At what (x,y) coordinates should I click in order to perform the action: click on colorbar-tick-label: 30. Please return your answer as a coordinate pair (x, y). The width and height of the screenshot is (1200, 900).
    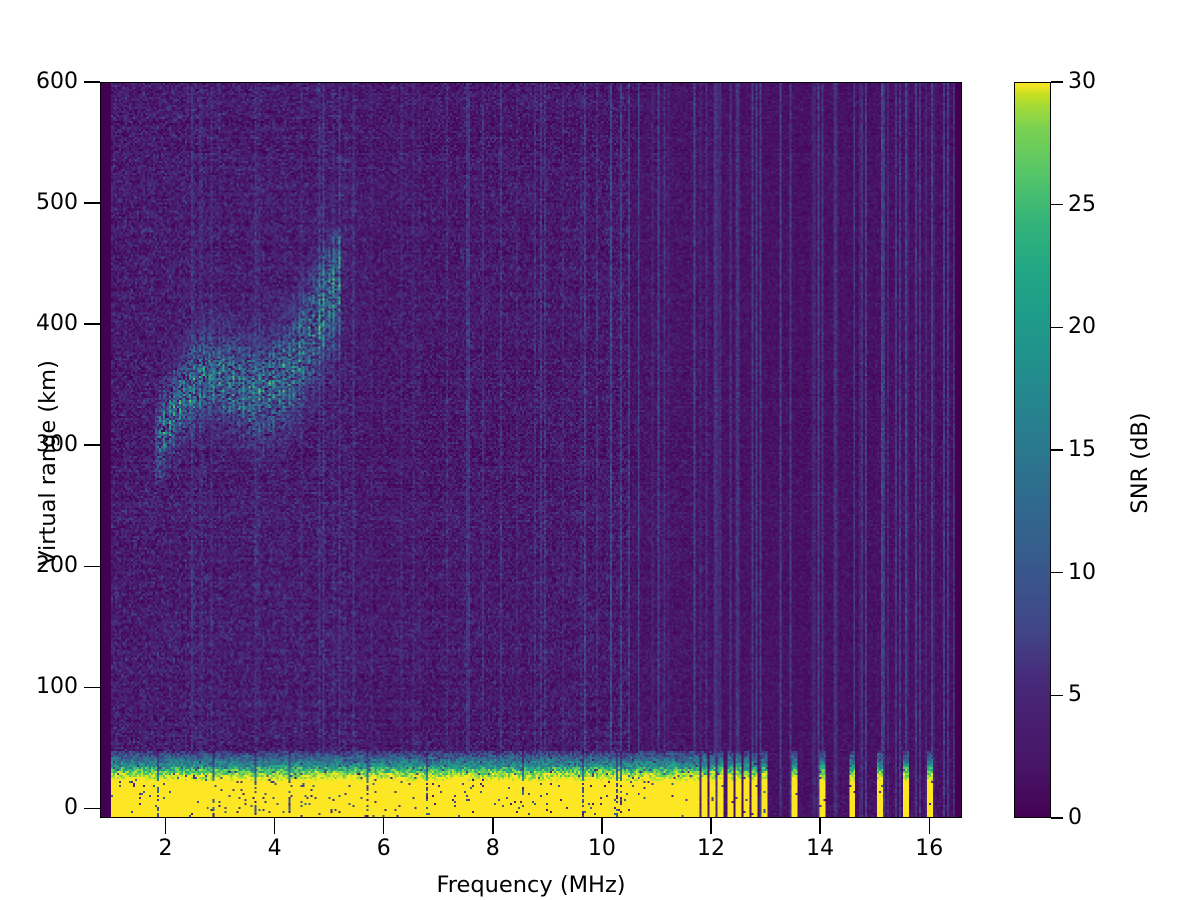
    Looking at the image, I should click on (1082, 81).